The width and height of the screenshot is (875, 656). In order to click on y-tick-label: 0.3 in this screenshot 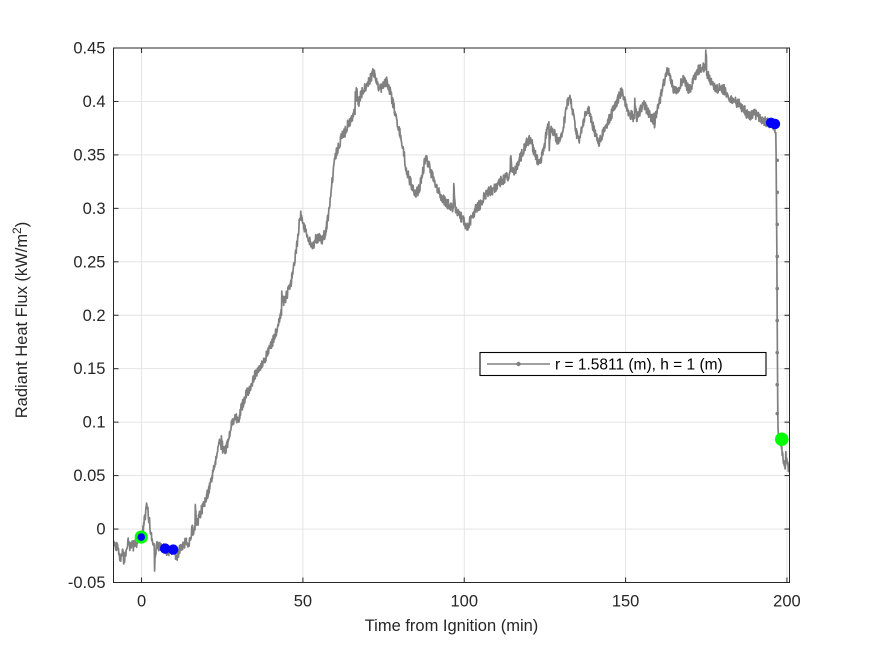, I will do `click(94, 209)`.